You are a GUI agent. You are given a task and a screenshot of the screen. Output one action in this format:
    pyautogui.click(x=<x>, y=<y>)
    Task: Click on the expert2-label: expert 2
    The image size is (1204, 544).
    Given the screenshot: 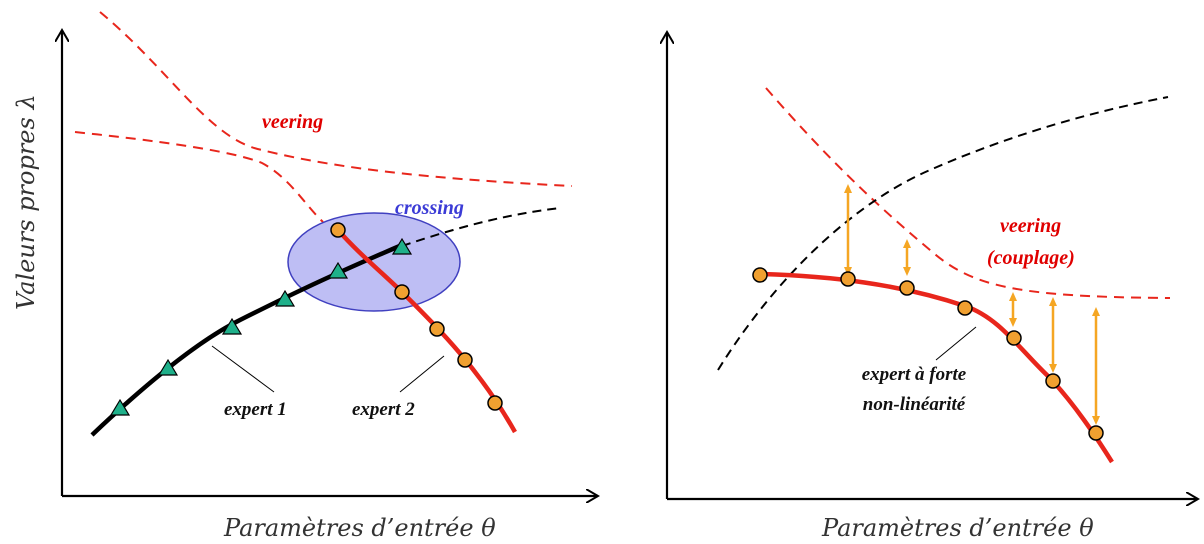 What is the action you would take?
    pyautogui.click(x=383, y=409)
    